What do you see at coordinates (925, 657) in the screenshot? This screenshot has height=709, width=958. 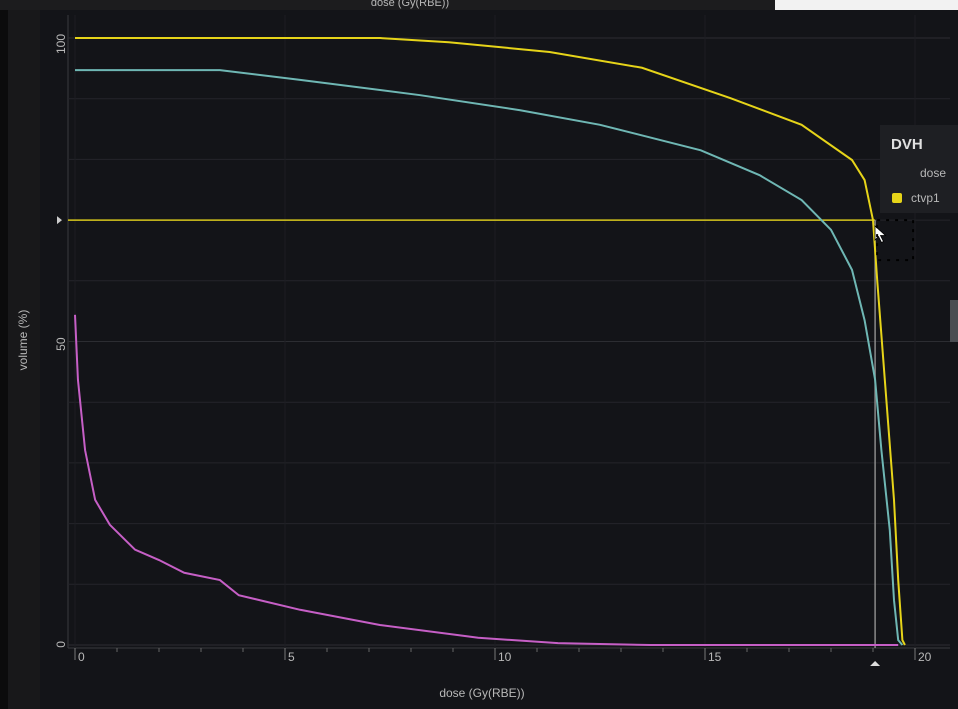 I see `x-tick-label: 20` at bounding box center [925, 657].